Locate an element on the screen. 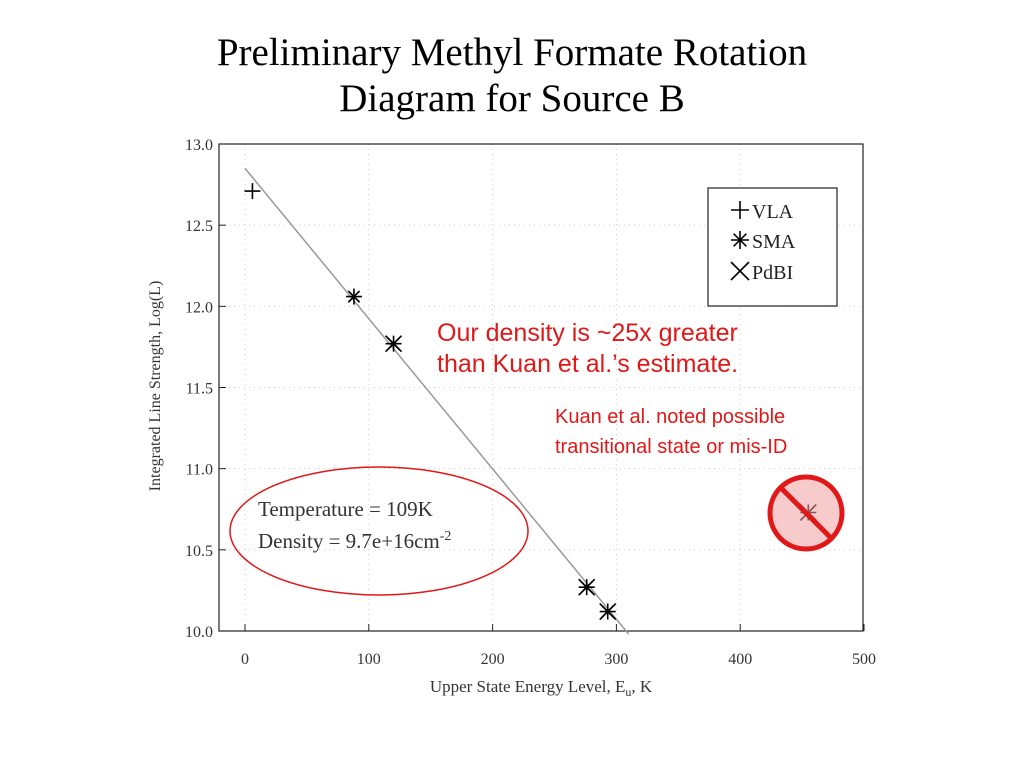 The width and height of the screenshot is (1024, 768). y-axis-label: Integrated Line Strength, Log(L) is located at coordinates (155, 386).